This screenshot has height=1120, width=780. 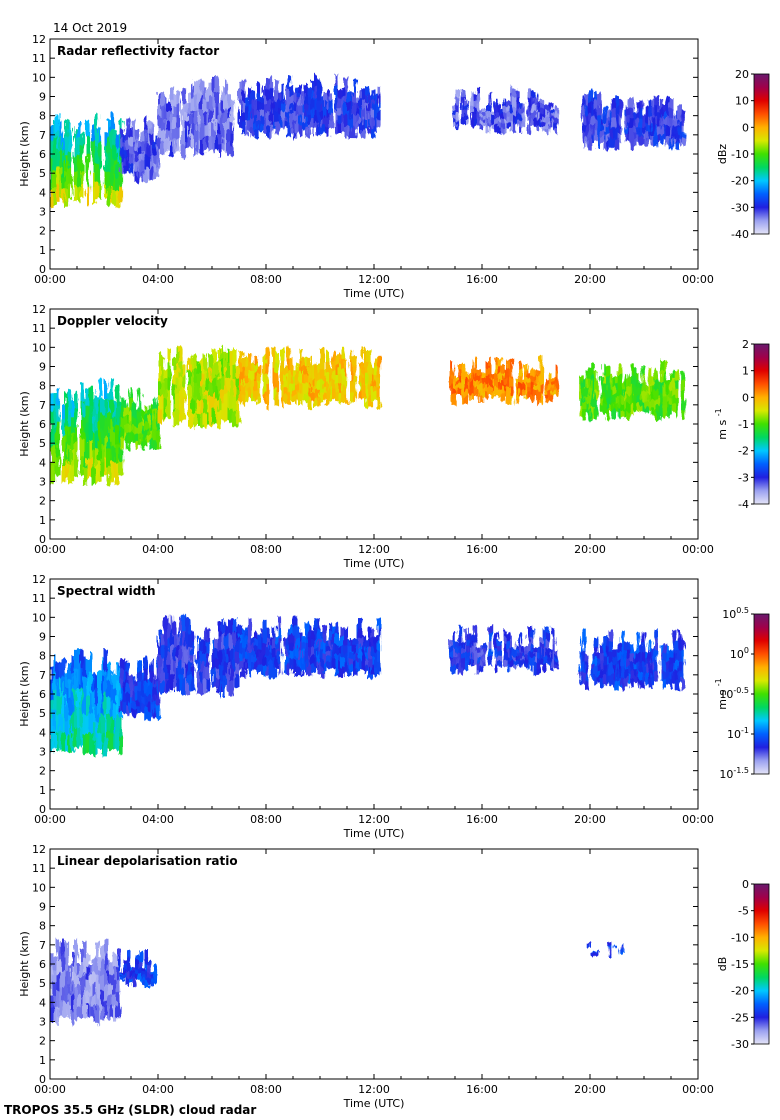 What do you see at coordinates (734, 693) in the screenshot?
I see `colorbar-tick-label: 10-0.5` at bounding box center [734, 693].